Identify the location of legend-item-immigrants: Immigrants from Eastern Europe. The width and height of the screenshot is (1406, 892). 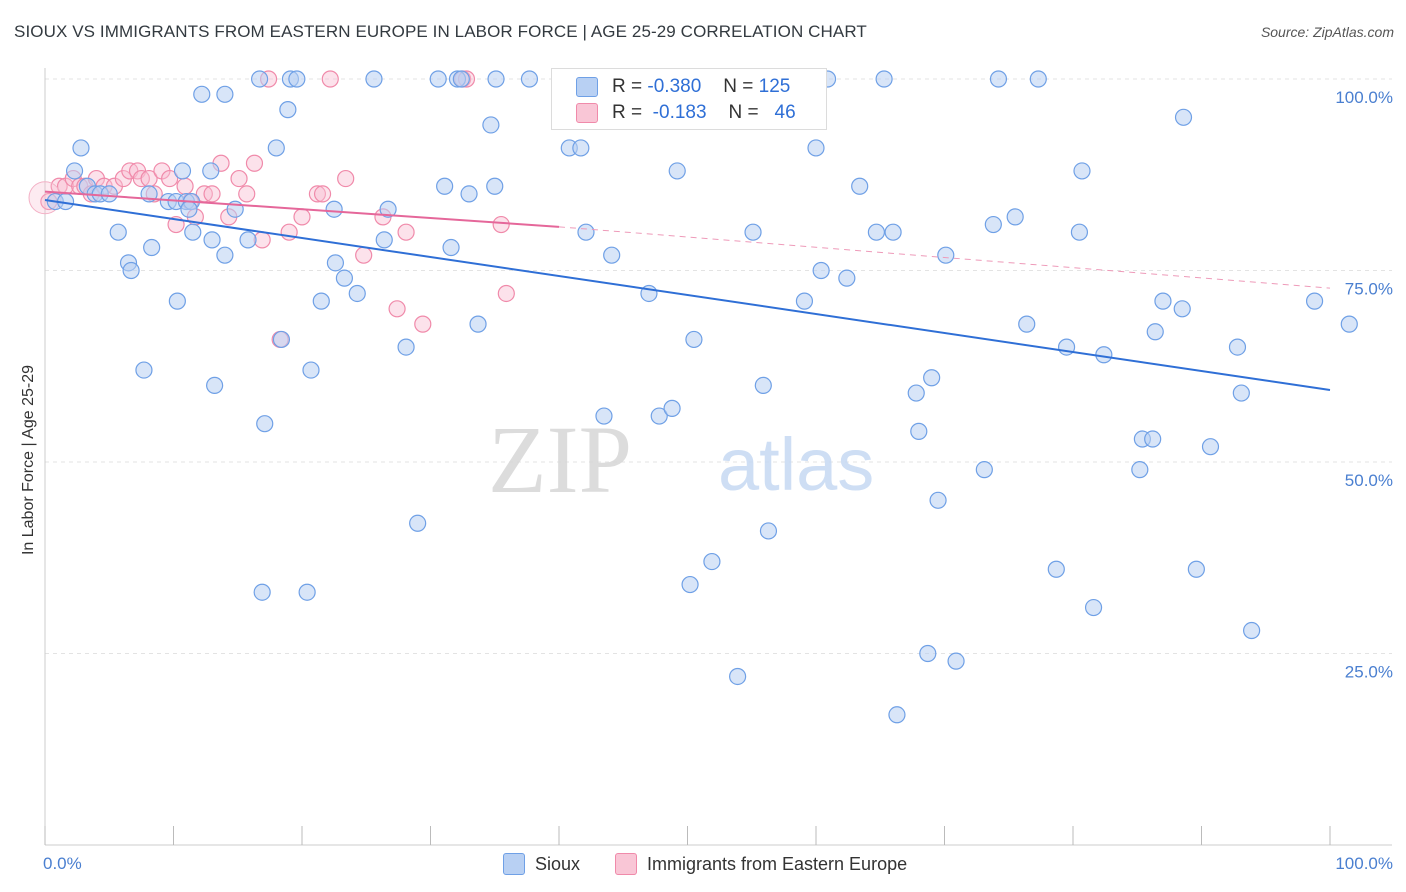
(761, 864).